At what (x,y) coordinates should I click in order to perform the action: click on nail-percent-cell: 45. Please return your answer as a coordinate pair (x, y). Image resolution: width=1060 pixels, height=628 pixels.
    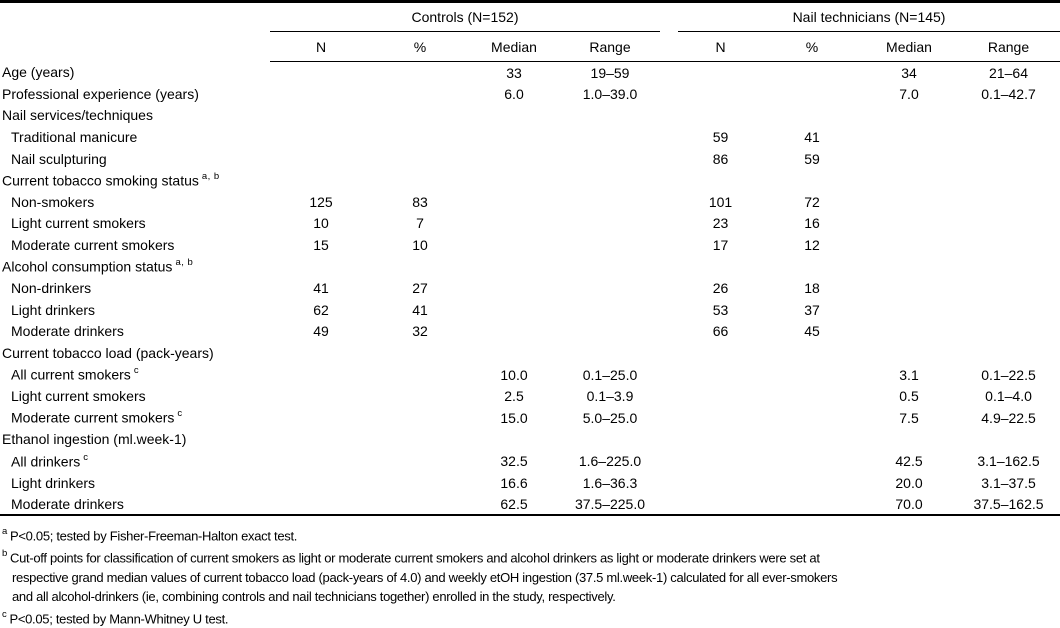
    Looking at the image, I should click on (812, 331).